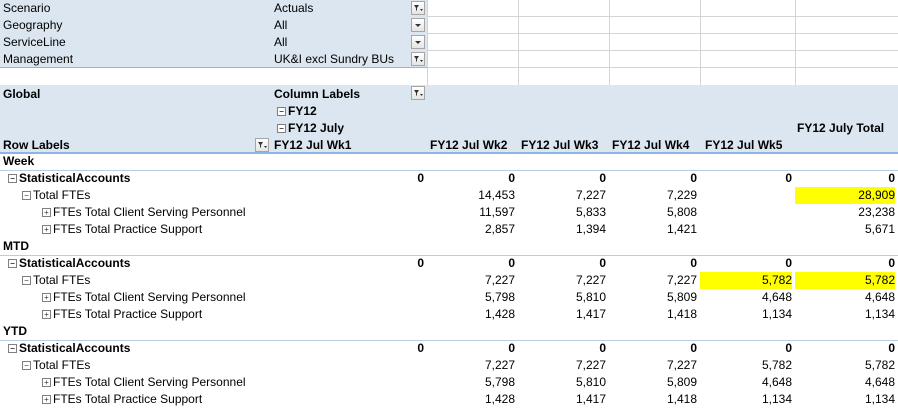 This screenshot has height=408, width=898. I want to click on value-cell: 5,671, so click(879, 229).